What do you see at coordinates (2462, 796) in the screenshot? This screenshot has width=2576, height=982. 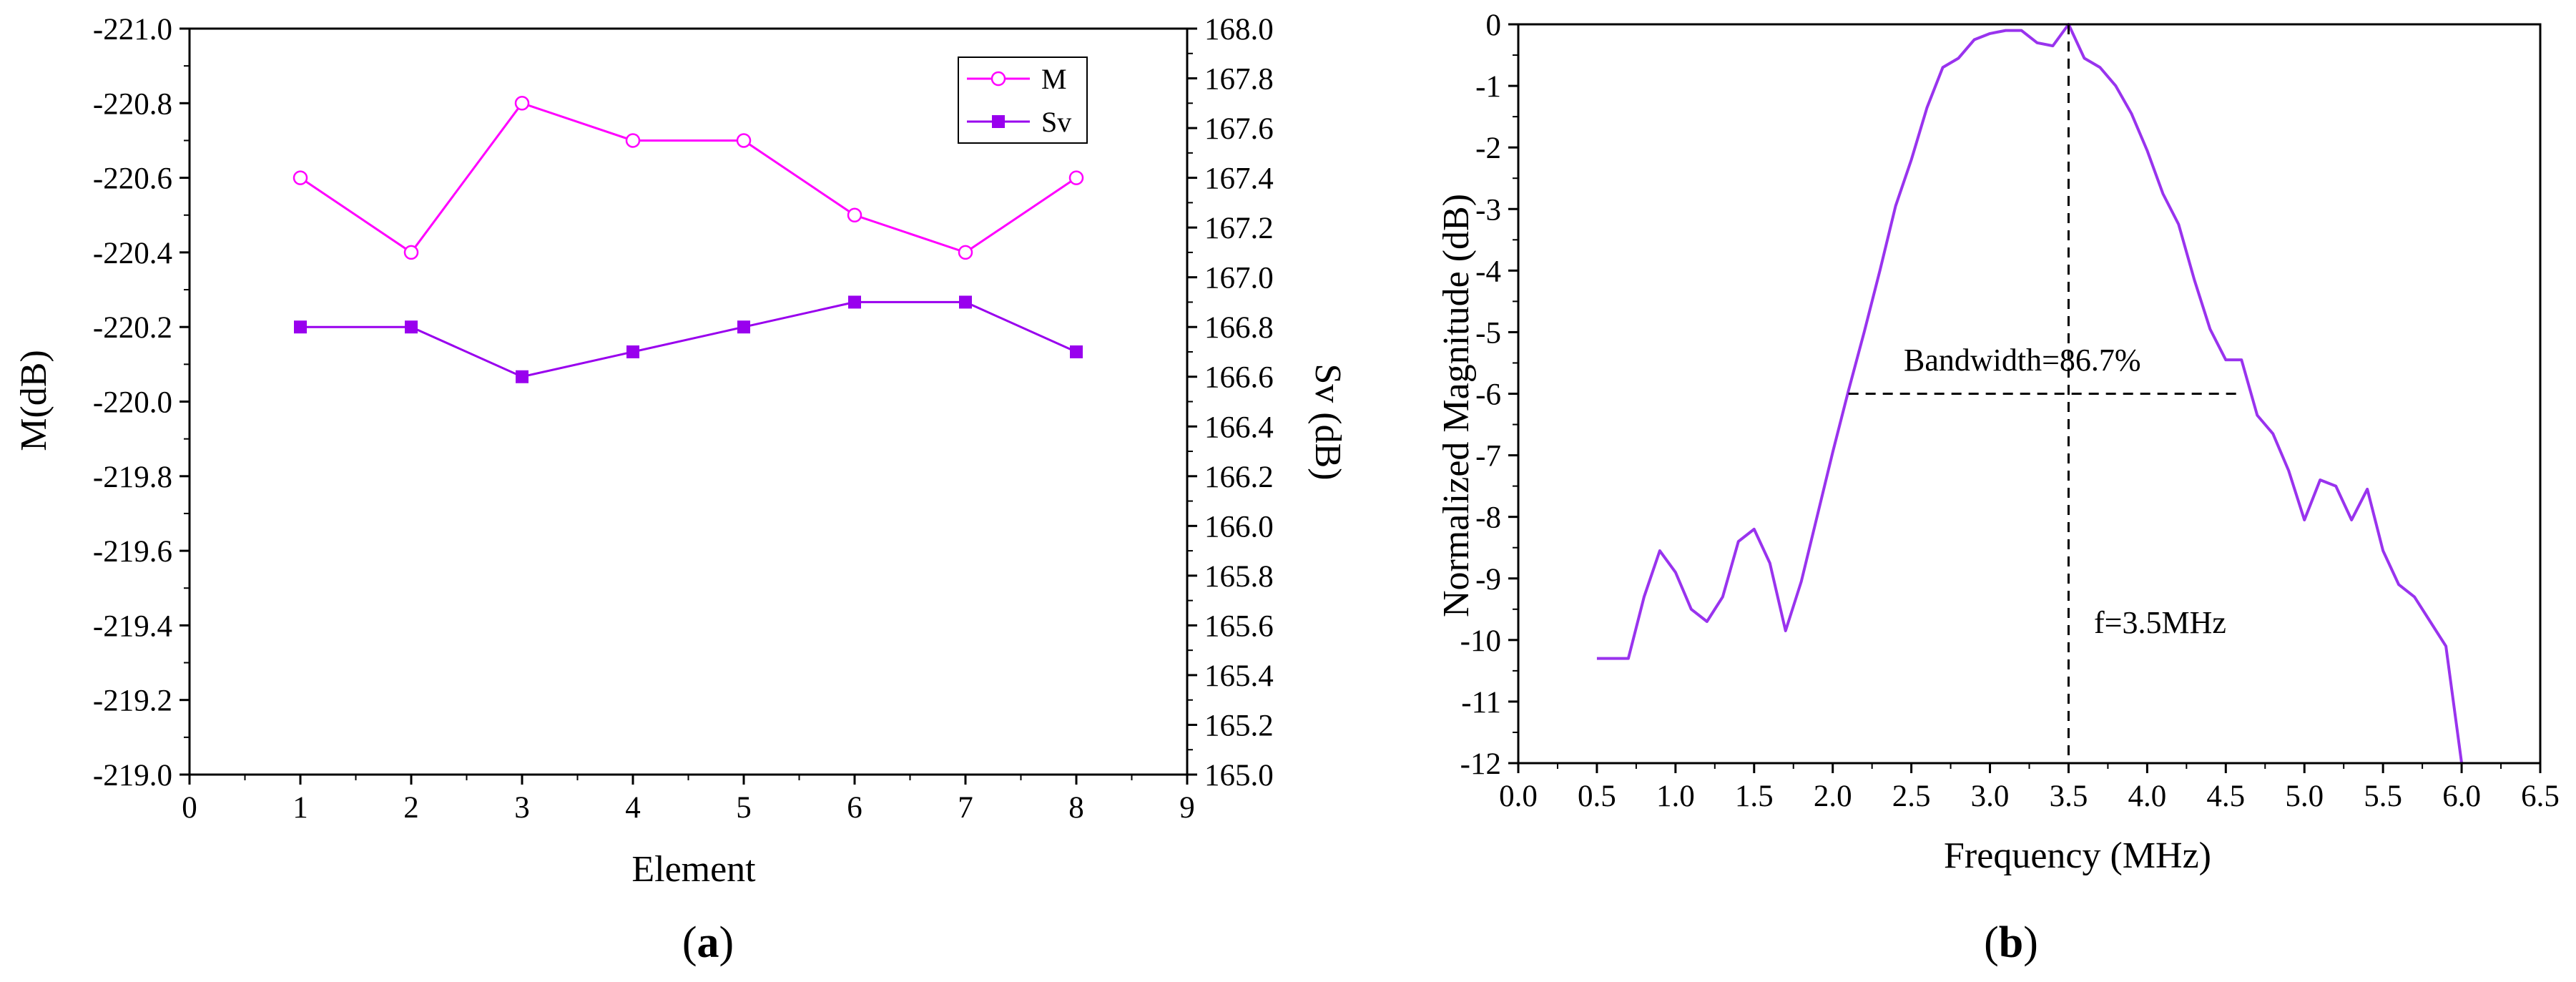 I see `x-tick-label: 6.0` at bounding box center [2462, 796].